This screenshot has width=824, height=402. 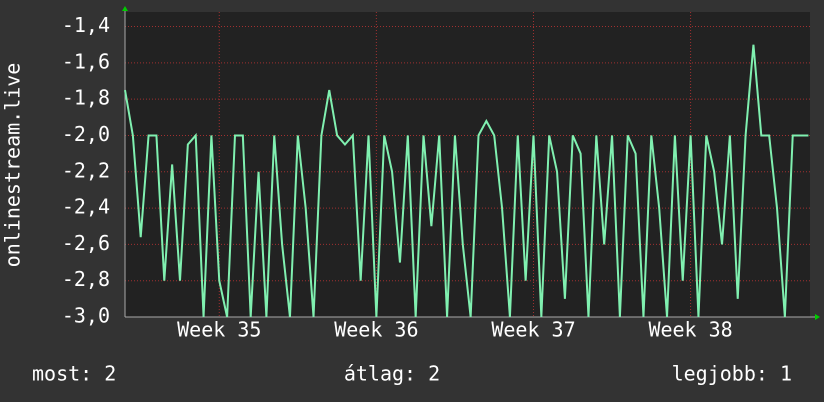 I want to click on stat-average: átlag: 2, so click(x=392, y=374).